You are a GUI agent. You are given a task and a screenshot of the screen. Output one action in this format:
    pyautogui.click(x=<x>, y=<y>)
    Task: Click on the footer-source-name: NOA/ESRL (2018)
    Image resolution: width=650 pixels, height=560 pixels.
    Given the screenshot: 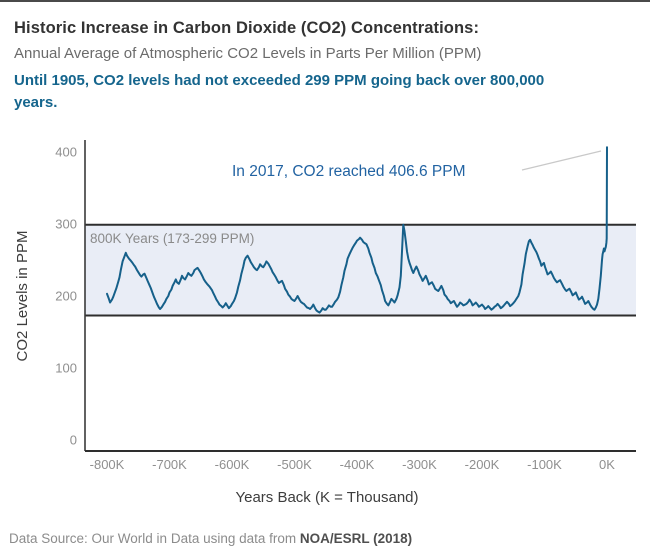 What is the action you would take?
    pyautogui.click(x=356, y=538)
    